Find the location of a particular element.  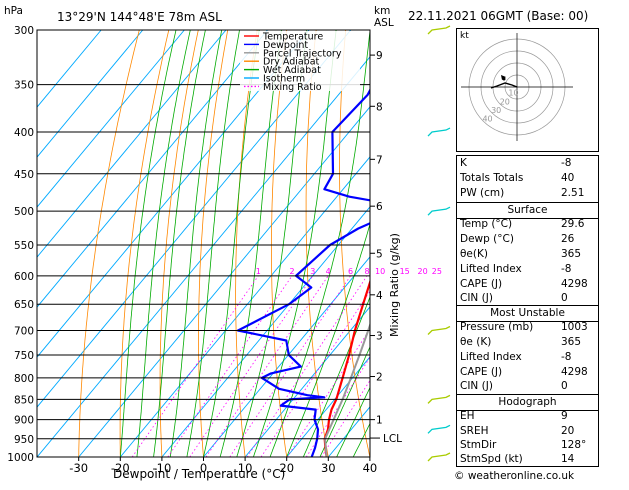

wind-barbs is located at coordinates (439, 243).